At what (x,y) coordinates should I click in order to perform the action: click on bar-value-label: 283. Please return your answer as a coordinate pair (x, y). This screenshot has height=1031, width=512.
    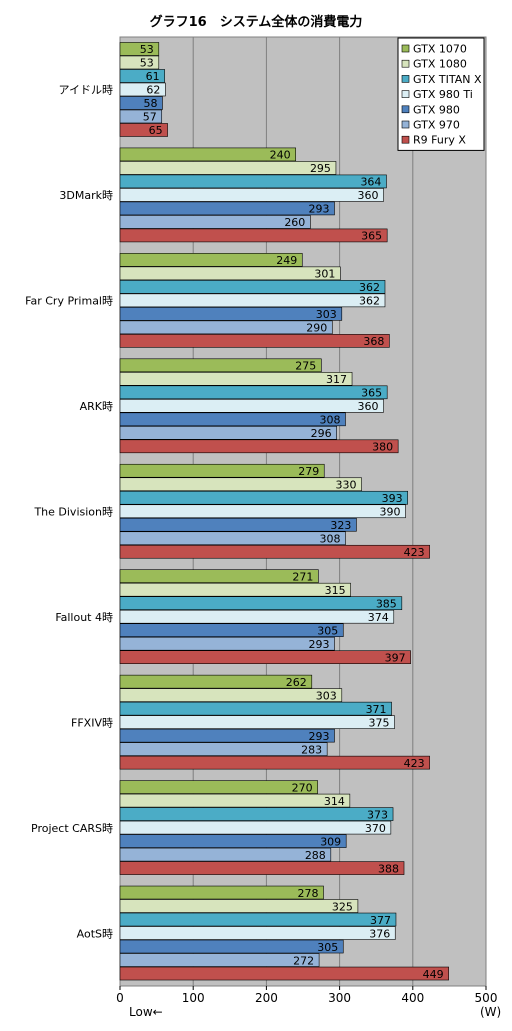
    Looking at the image, I should click on (311, 749).